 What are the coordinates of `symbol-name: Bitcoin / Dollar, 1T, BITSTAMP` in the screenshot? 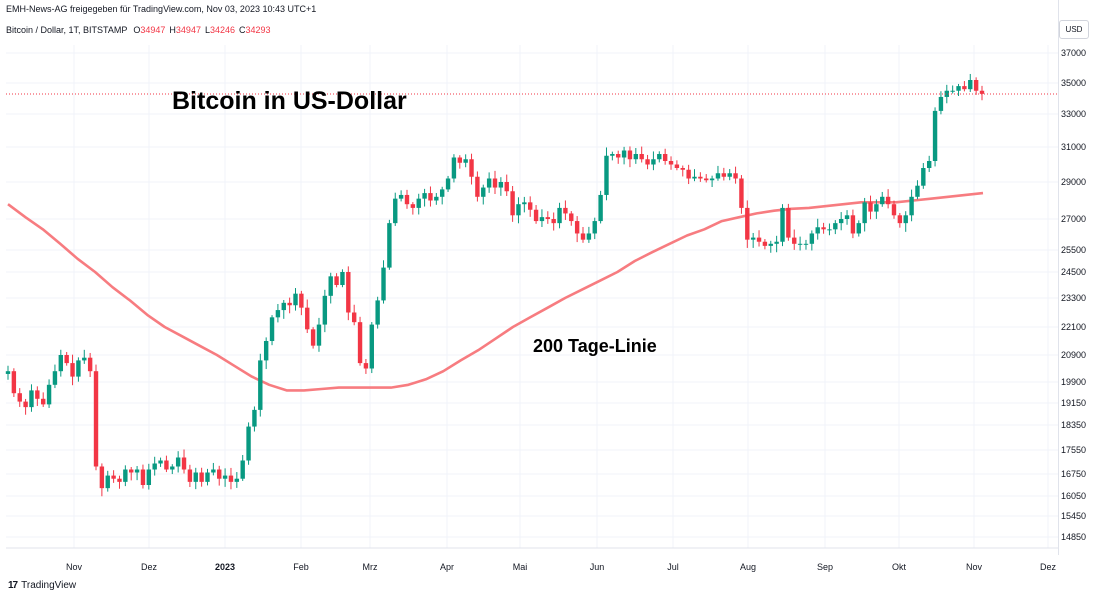 It's located at (67, 30).